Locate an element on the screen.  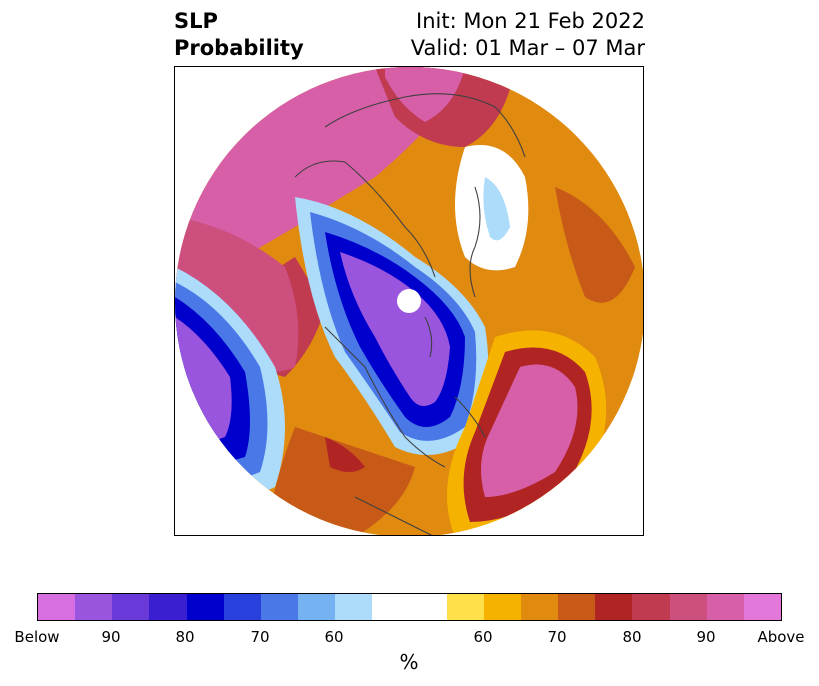
title-left: SLP Probability is located at coordinates (239, 35).